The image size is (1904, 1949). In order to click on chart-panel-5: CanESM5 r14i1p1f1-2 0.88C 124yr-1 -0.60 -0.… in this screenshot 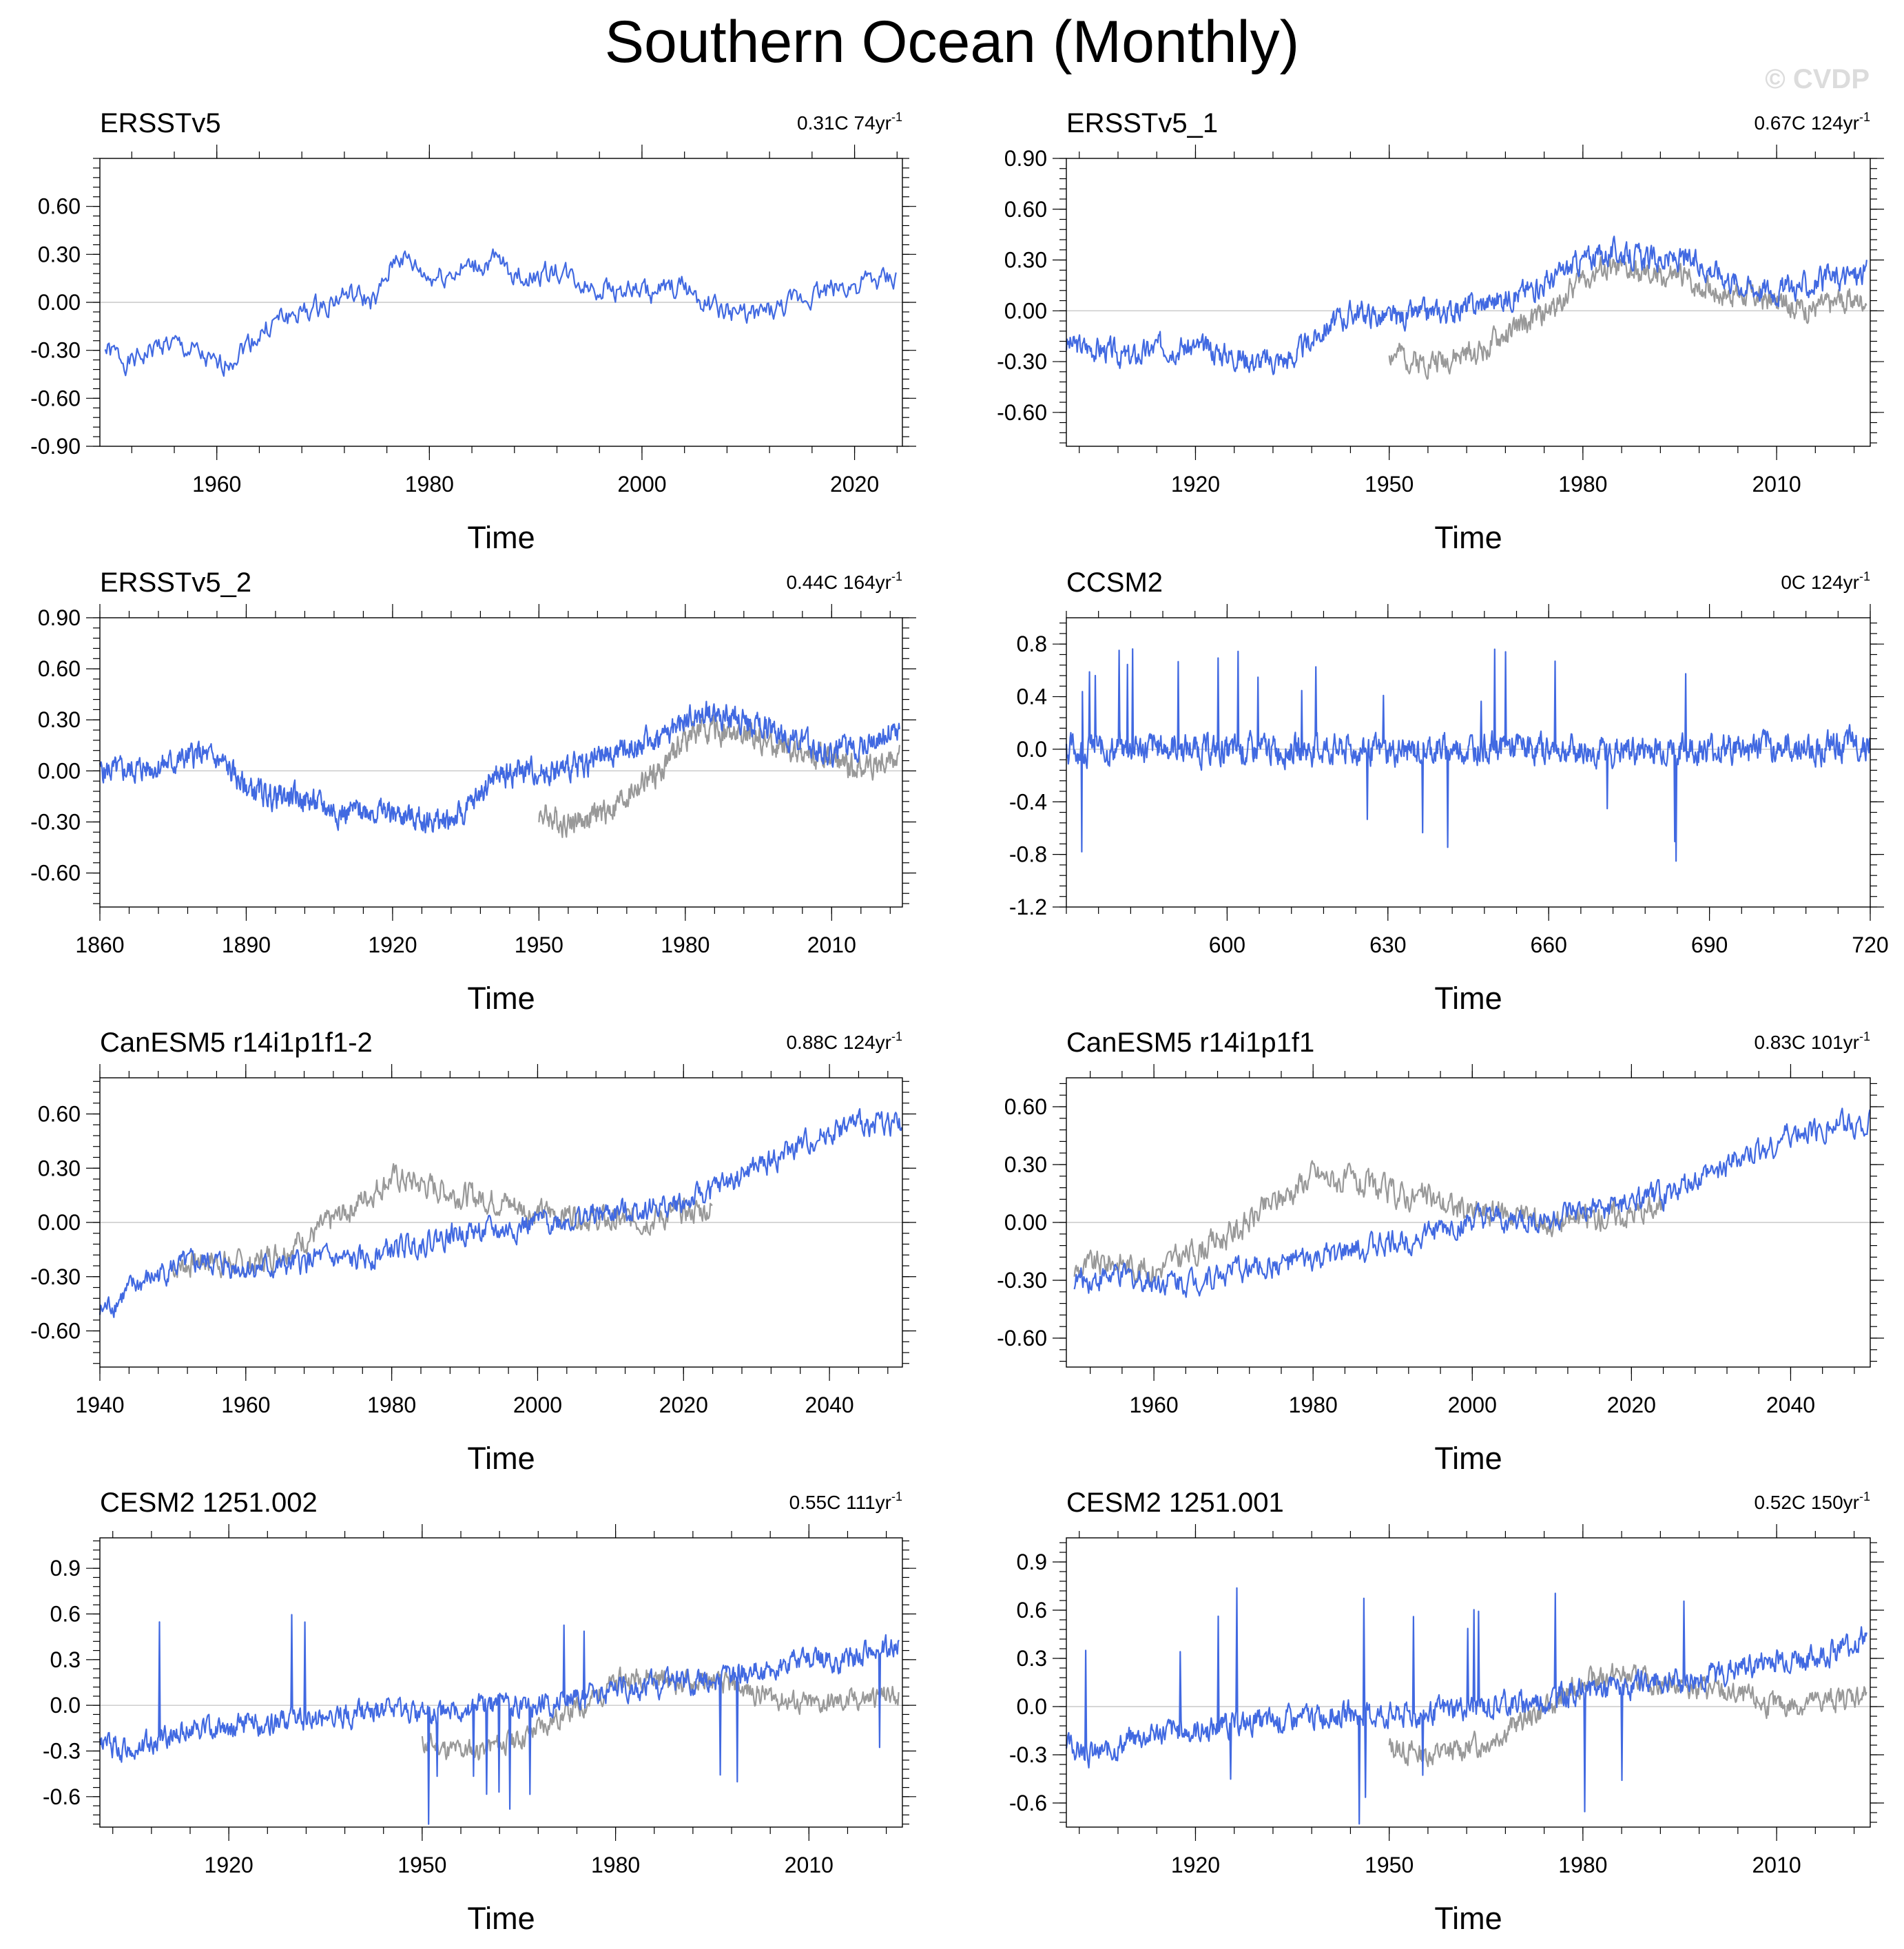, I will do `click(473, 1252)`.